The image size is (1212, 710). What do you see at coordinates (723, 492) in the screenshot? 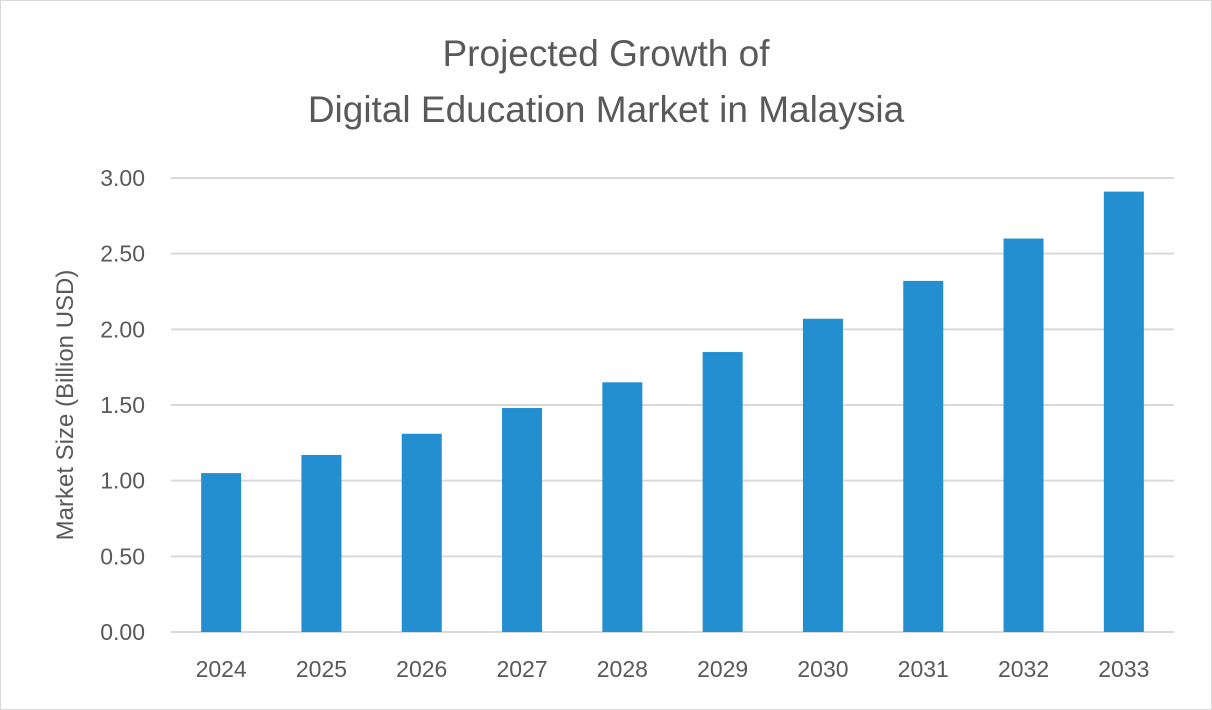
I see `bar-2029` at bounding box center [723, 492].